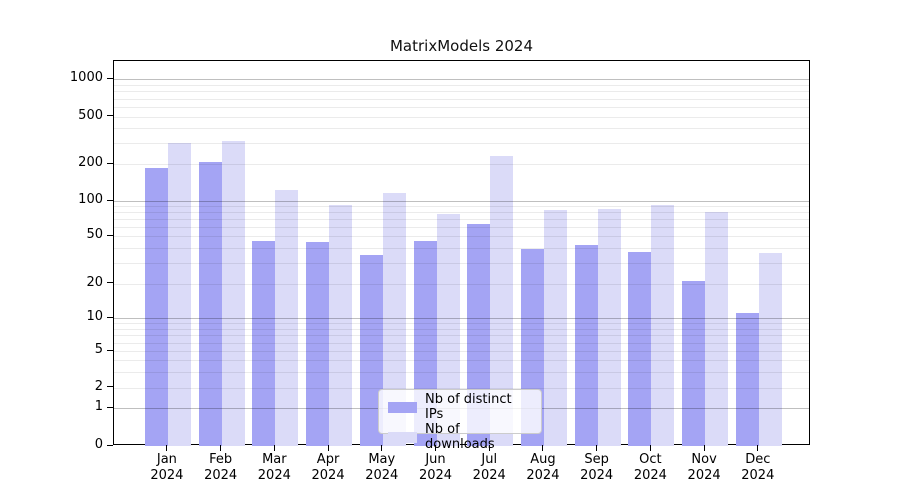 The height and width of the screenshot is (500, 900). Describe the element at coordinates (167, 467) in the screenshot. I see `x-tick-label: Jan 2024` at that location.